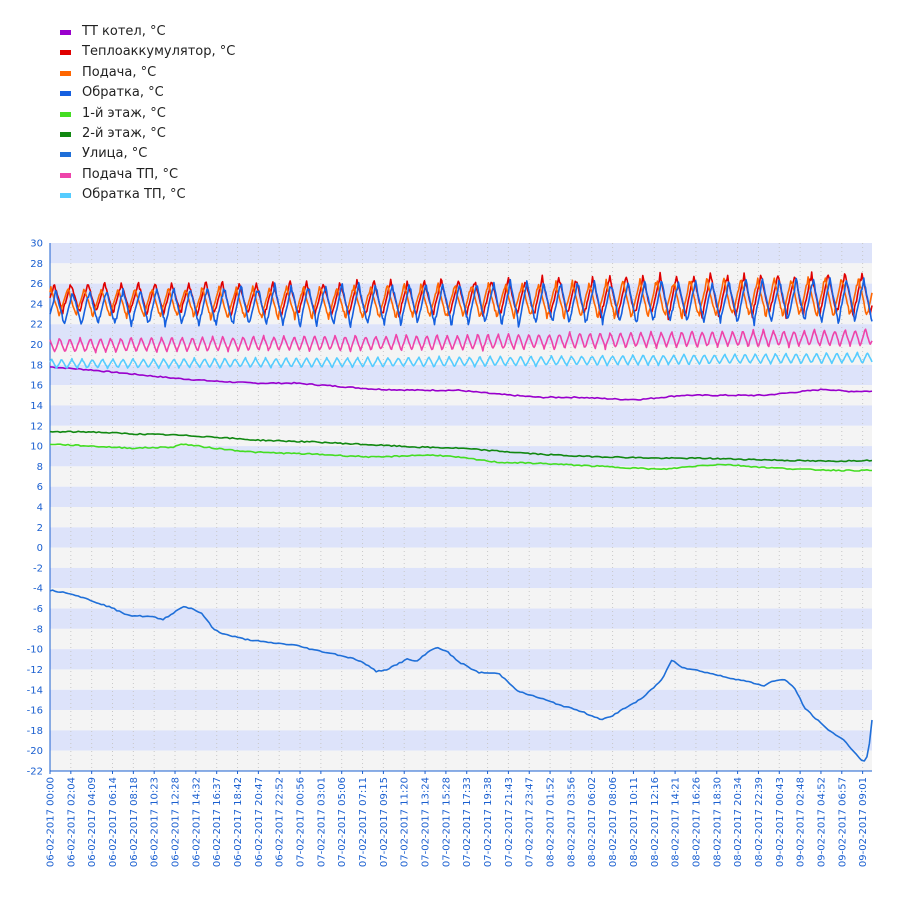 The width and height of the screenshot is (900, 900). I want to click on y-tick-label: 16, so click(36, 386).